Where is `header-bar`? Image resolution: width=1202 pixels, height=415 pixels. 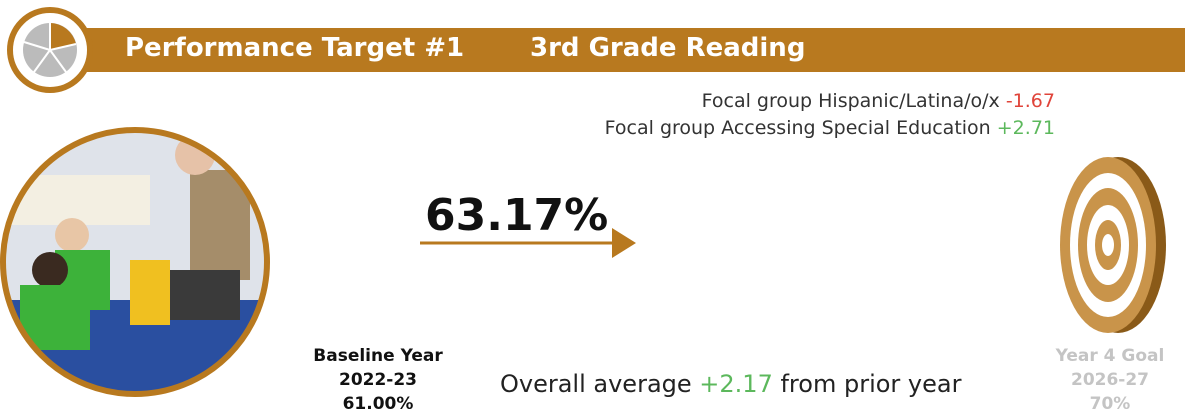 header-bar is located at coordinates (622, 50).